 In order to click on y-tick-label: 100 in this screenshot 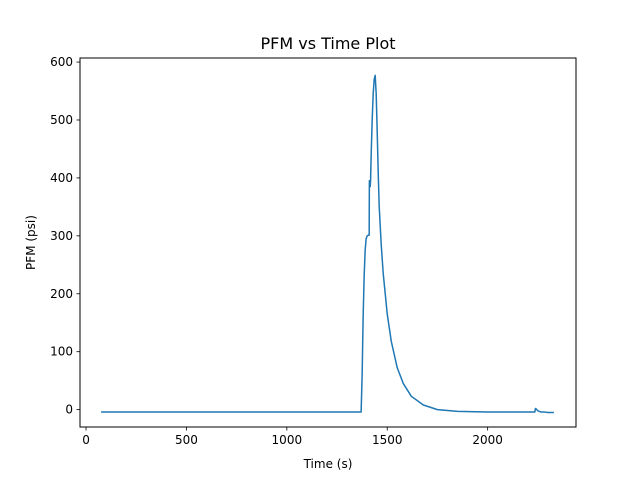, I will do `click(61, 352)`.